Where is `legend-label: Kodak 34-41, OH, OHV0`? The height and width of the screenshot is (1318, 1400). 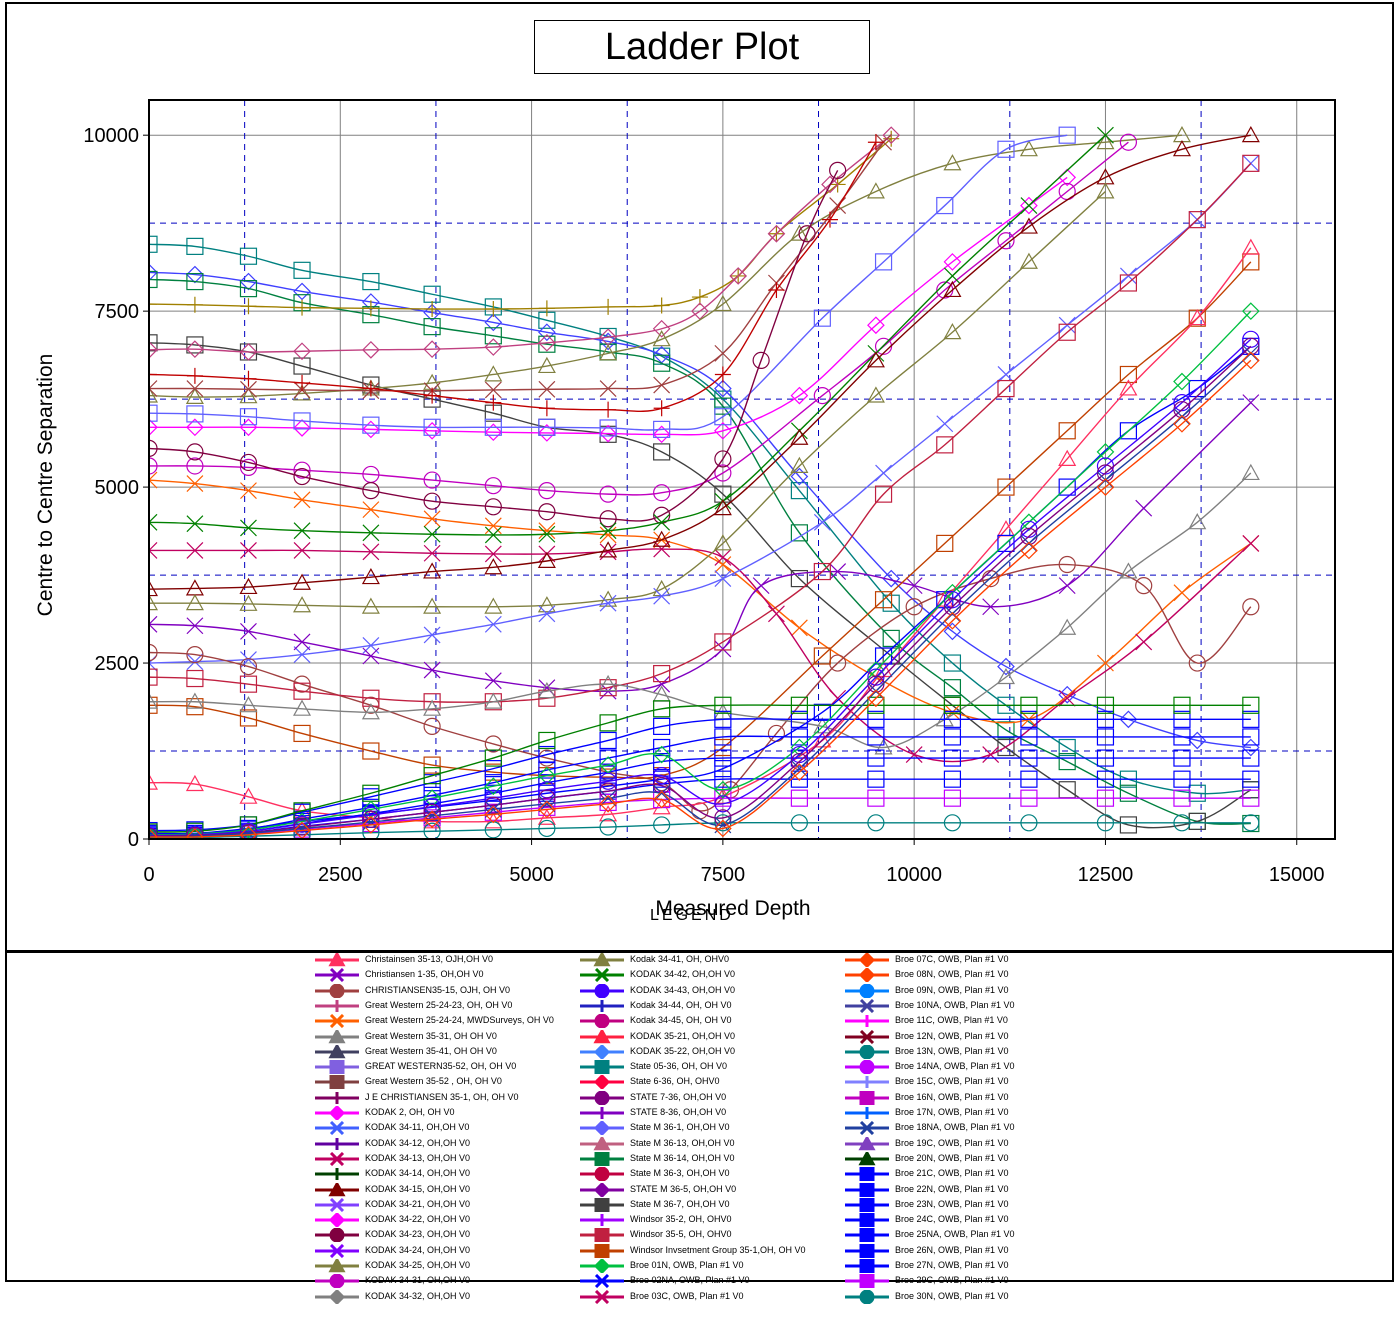 legend-label: Kodak 34-41, OH, OHV0 is located at coordinates (680, 959).